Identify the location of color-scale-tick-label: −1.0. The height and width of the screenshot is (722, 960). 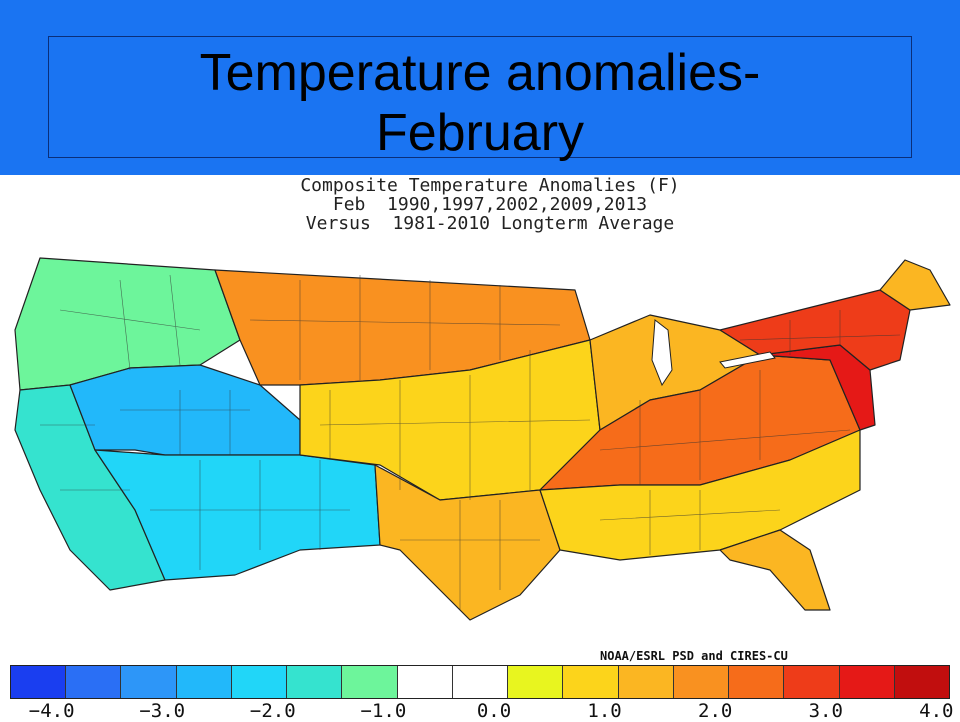
(383, 711).